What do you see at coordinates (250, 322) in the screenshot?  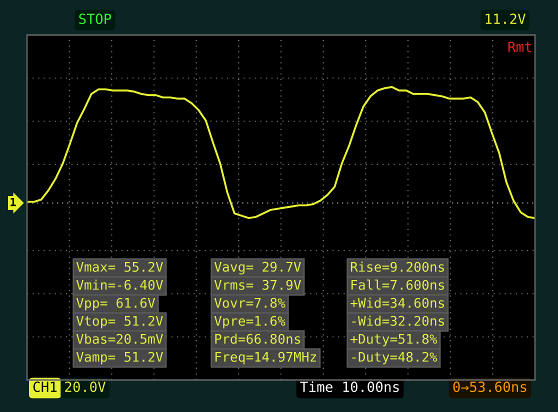 I see `text: Vpre=1.6%` at bounding box center [250, 322].